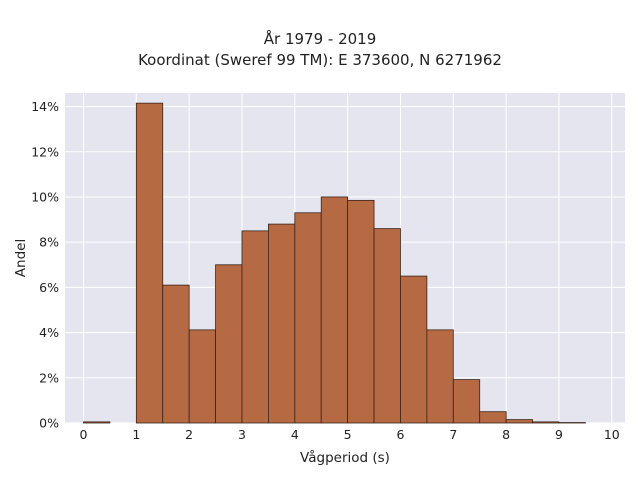  I want to click on y-tick-label: 0%, so click(49, 423).